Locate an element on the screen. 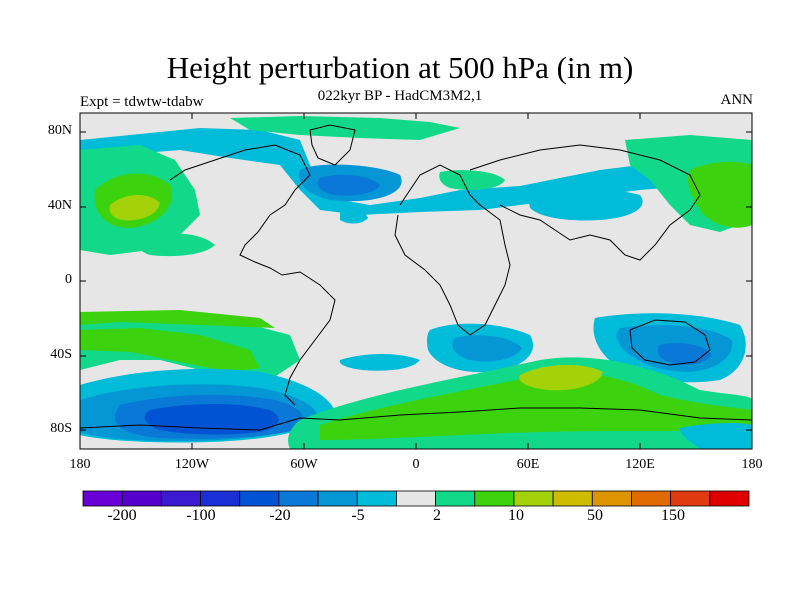 This screenshot has width=800, height=600. coast-antarctica is located at coordinates (416, 419).